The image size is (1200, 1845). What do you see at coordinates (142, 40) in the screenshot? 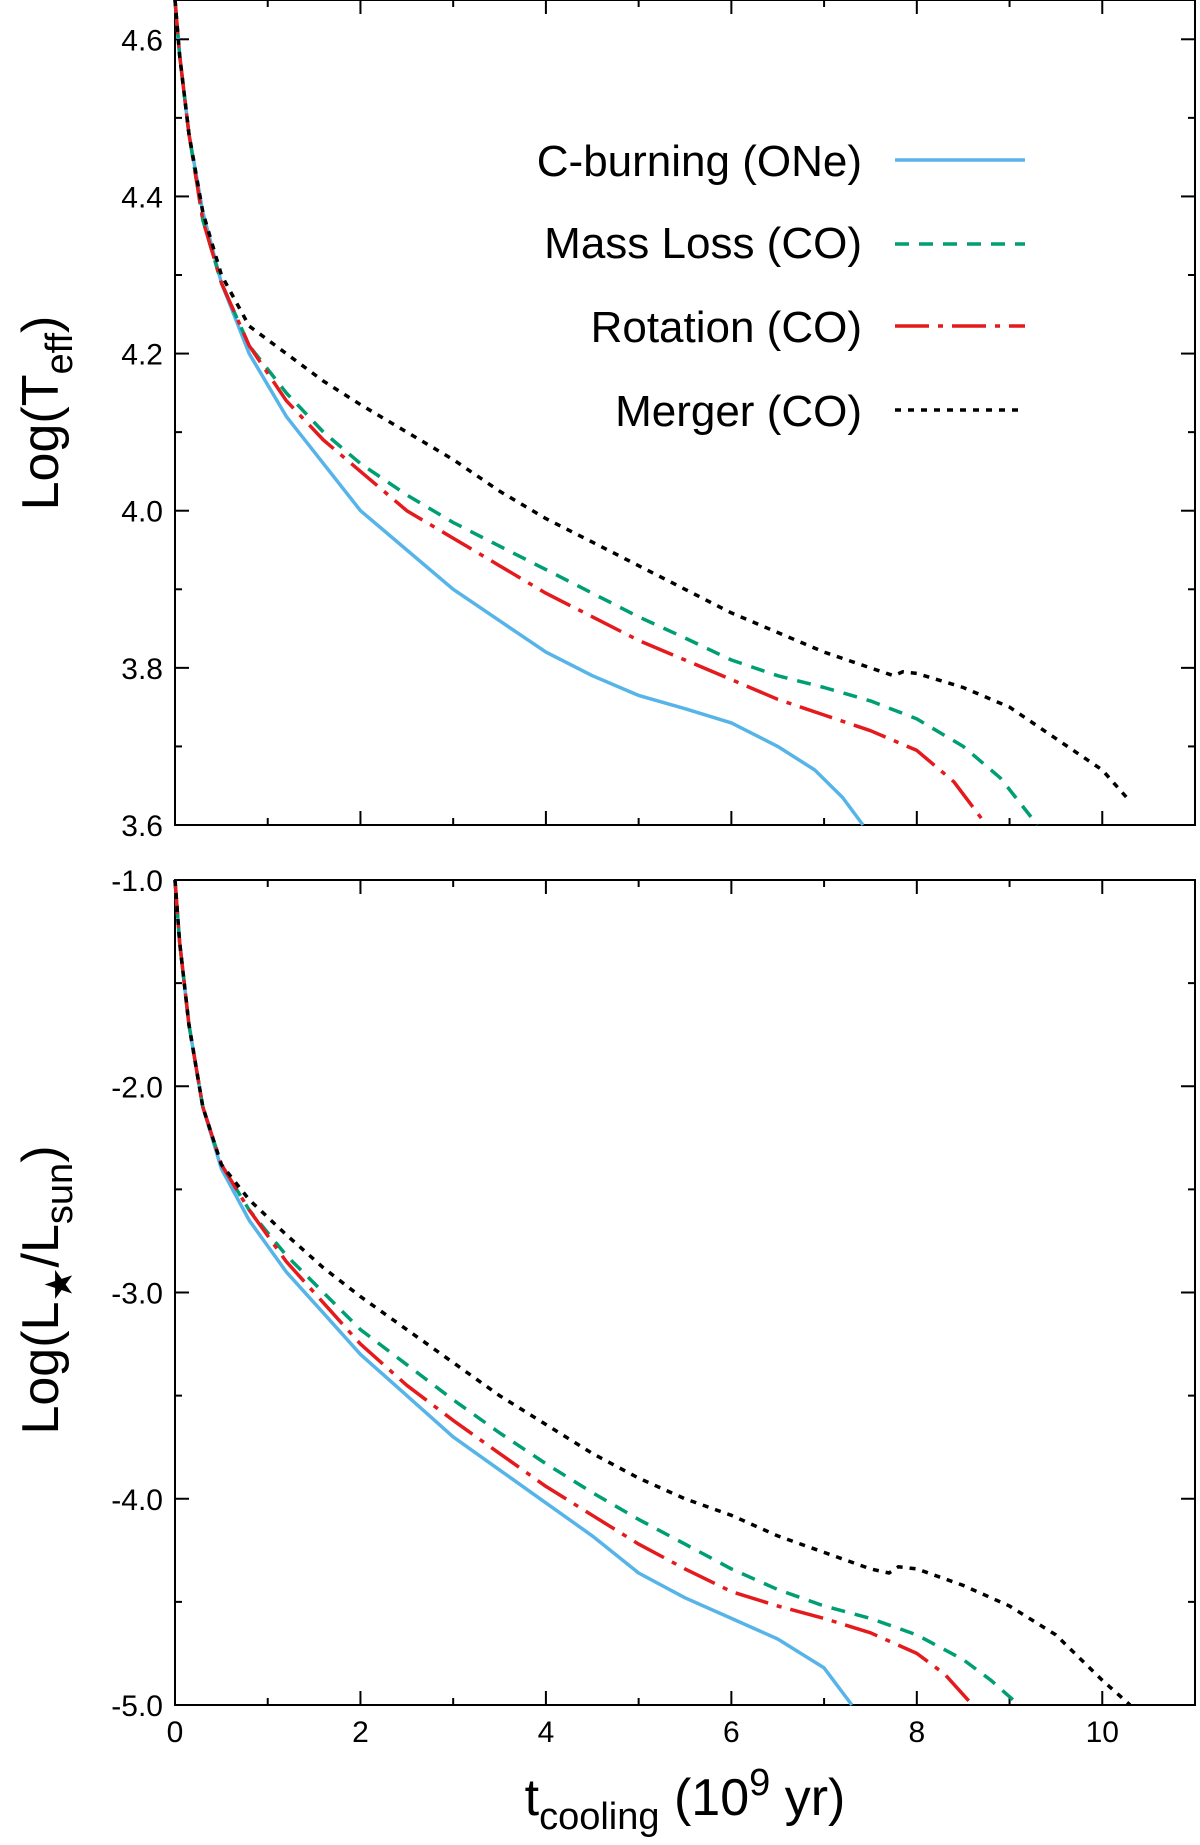
I see `y-tick-label: 4.6` at bounding box center [142, 40].